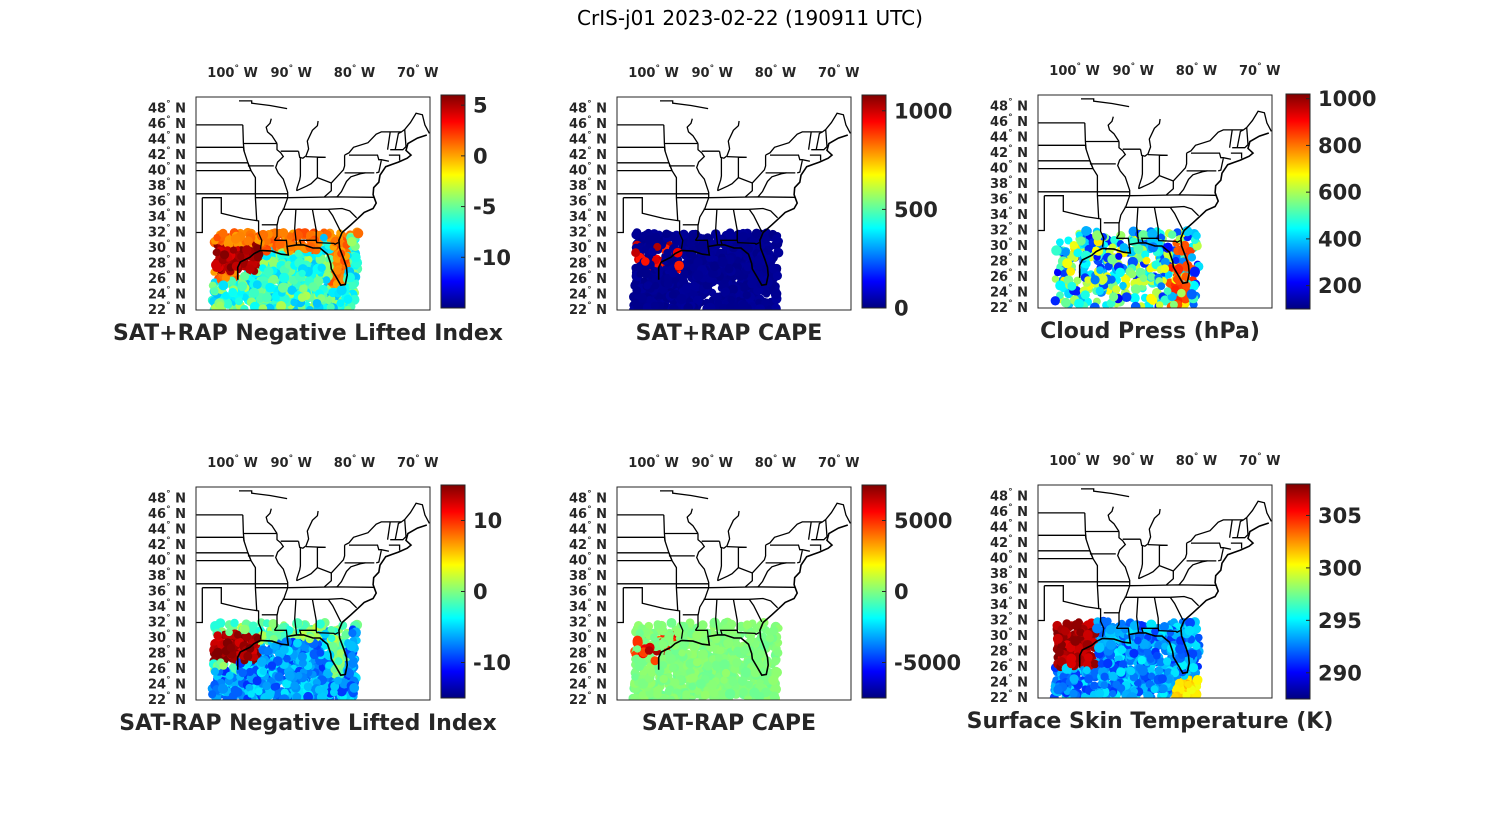 This screenshot has width=1500, height=825. What do you see at coordinates (588, 263) in the screenshot?
I see `lat-tick-label: 28° N` at bounding box center [588, 263].